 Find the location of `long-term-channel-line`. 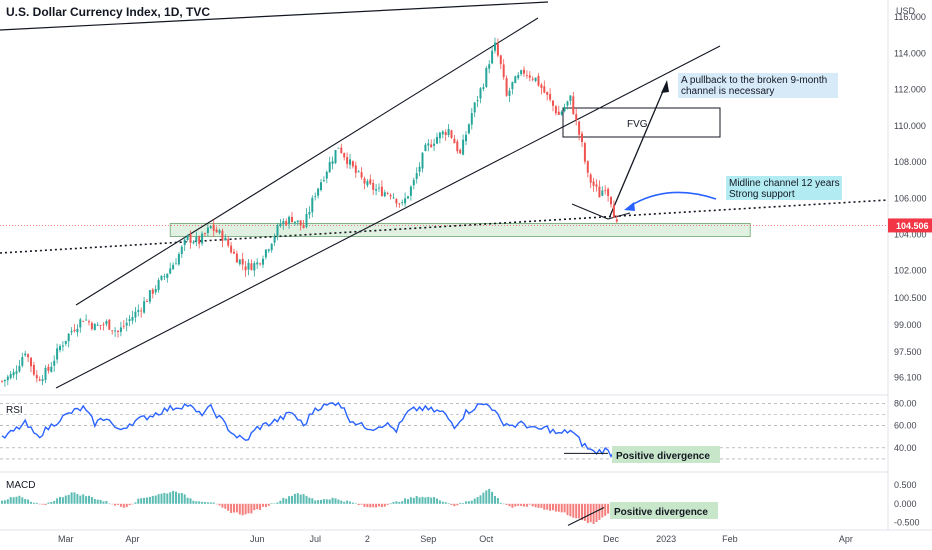

long-term-channel-line is located at coordinates (274, 16).